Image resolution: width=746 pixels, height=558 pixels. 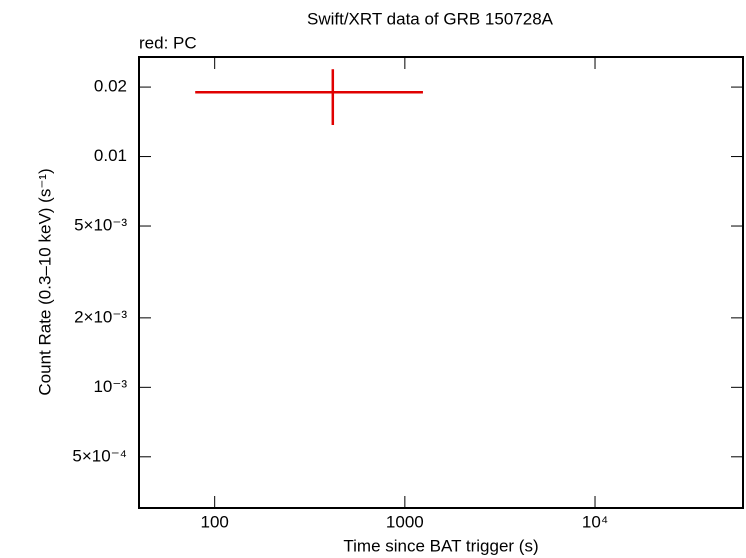 What do you see at coordinates (99, 455) in the screenshot?
I see `y-tick-label: 5×10⁻⁴` at bounding box center [99, 455].